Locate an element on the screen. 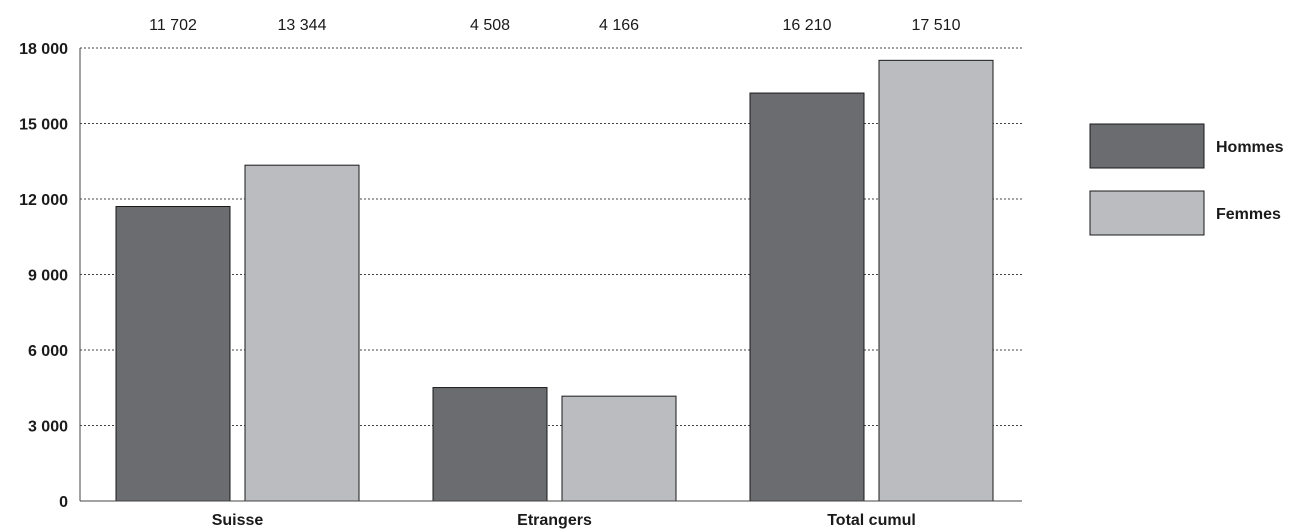 Image resolution: width=1316 pixels, height=530 pixels. y-tick-label: 15 000 is located at coordinates (43, 125).